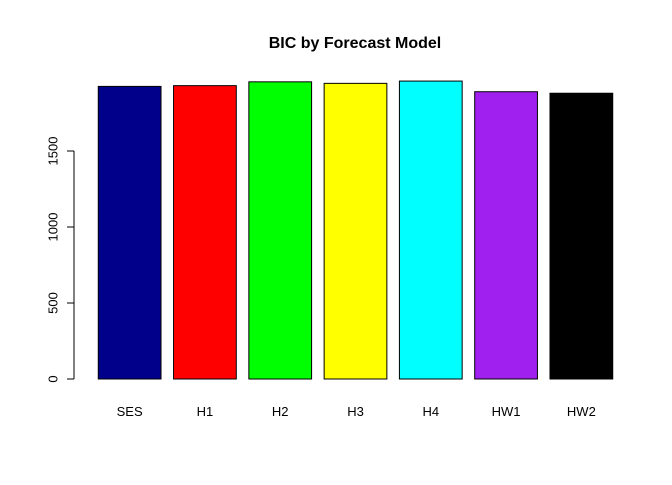  What do you see at coordinates (52, 378) in the screenshot?
I see `y-tick-label: 0` at bounding box center [52, 378].